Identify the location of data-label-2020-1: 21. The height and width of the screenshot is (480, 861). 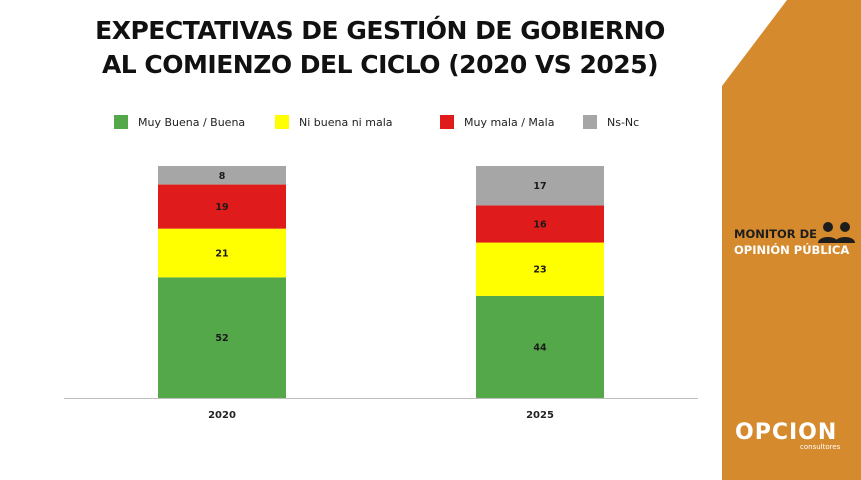
(221, 254).